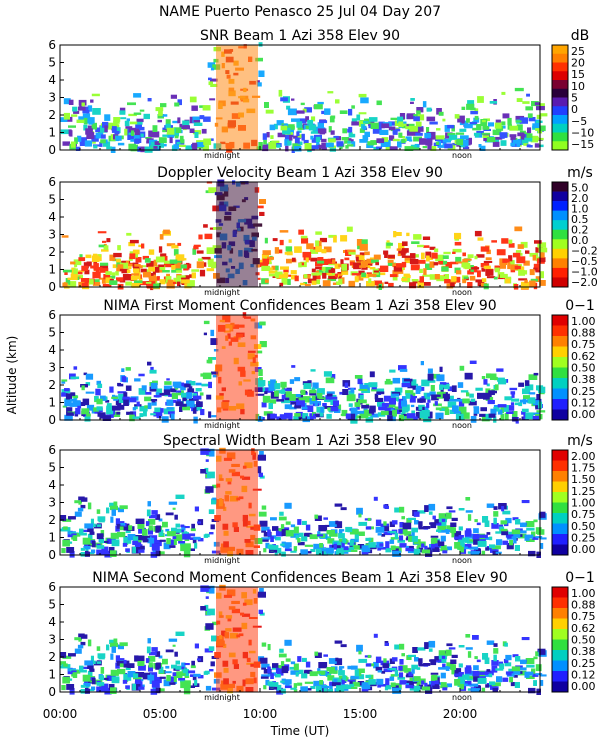  I want to click on colorbar-label: 0.12, so click(583, 675).